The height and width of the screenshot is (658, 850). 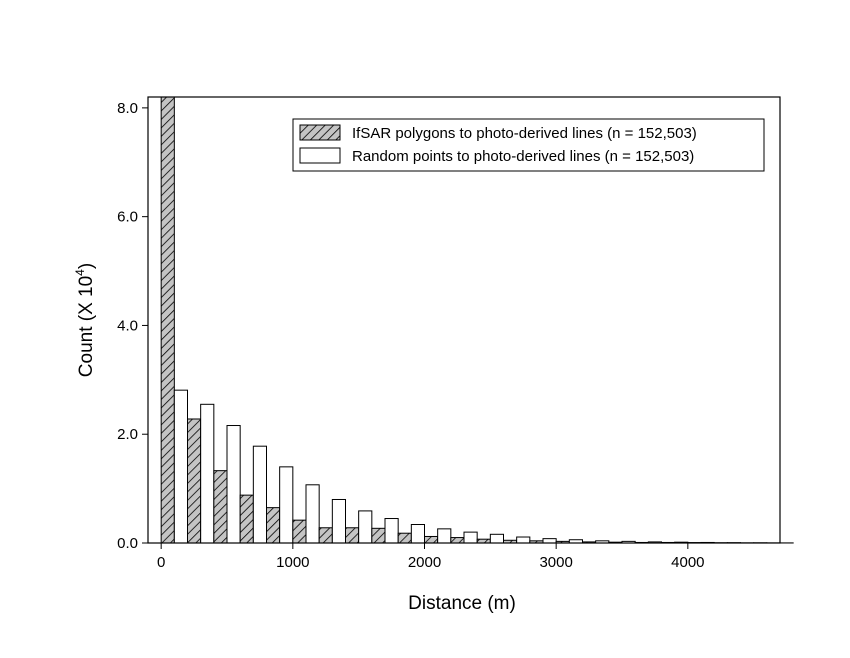 I want to click on x-axis-label: Distance (m), so click(x=462, y=603).